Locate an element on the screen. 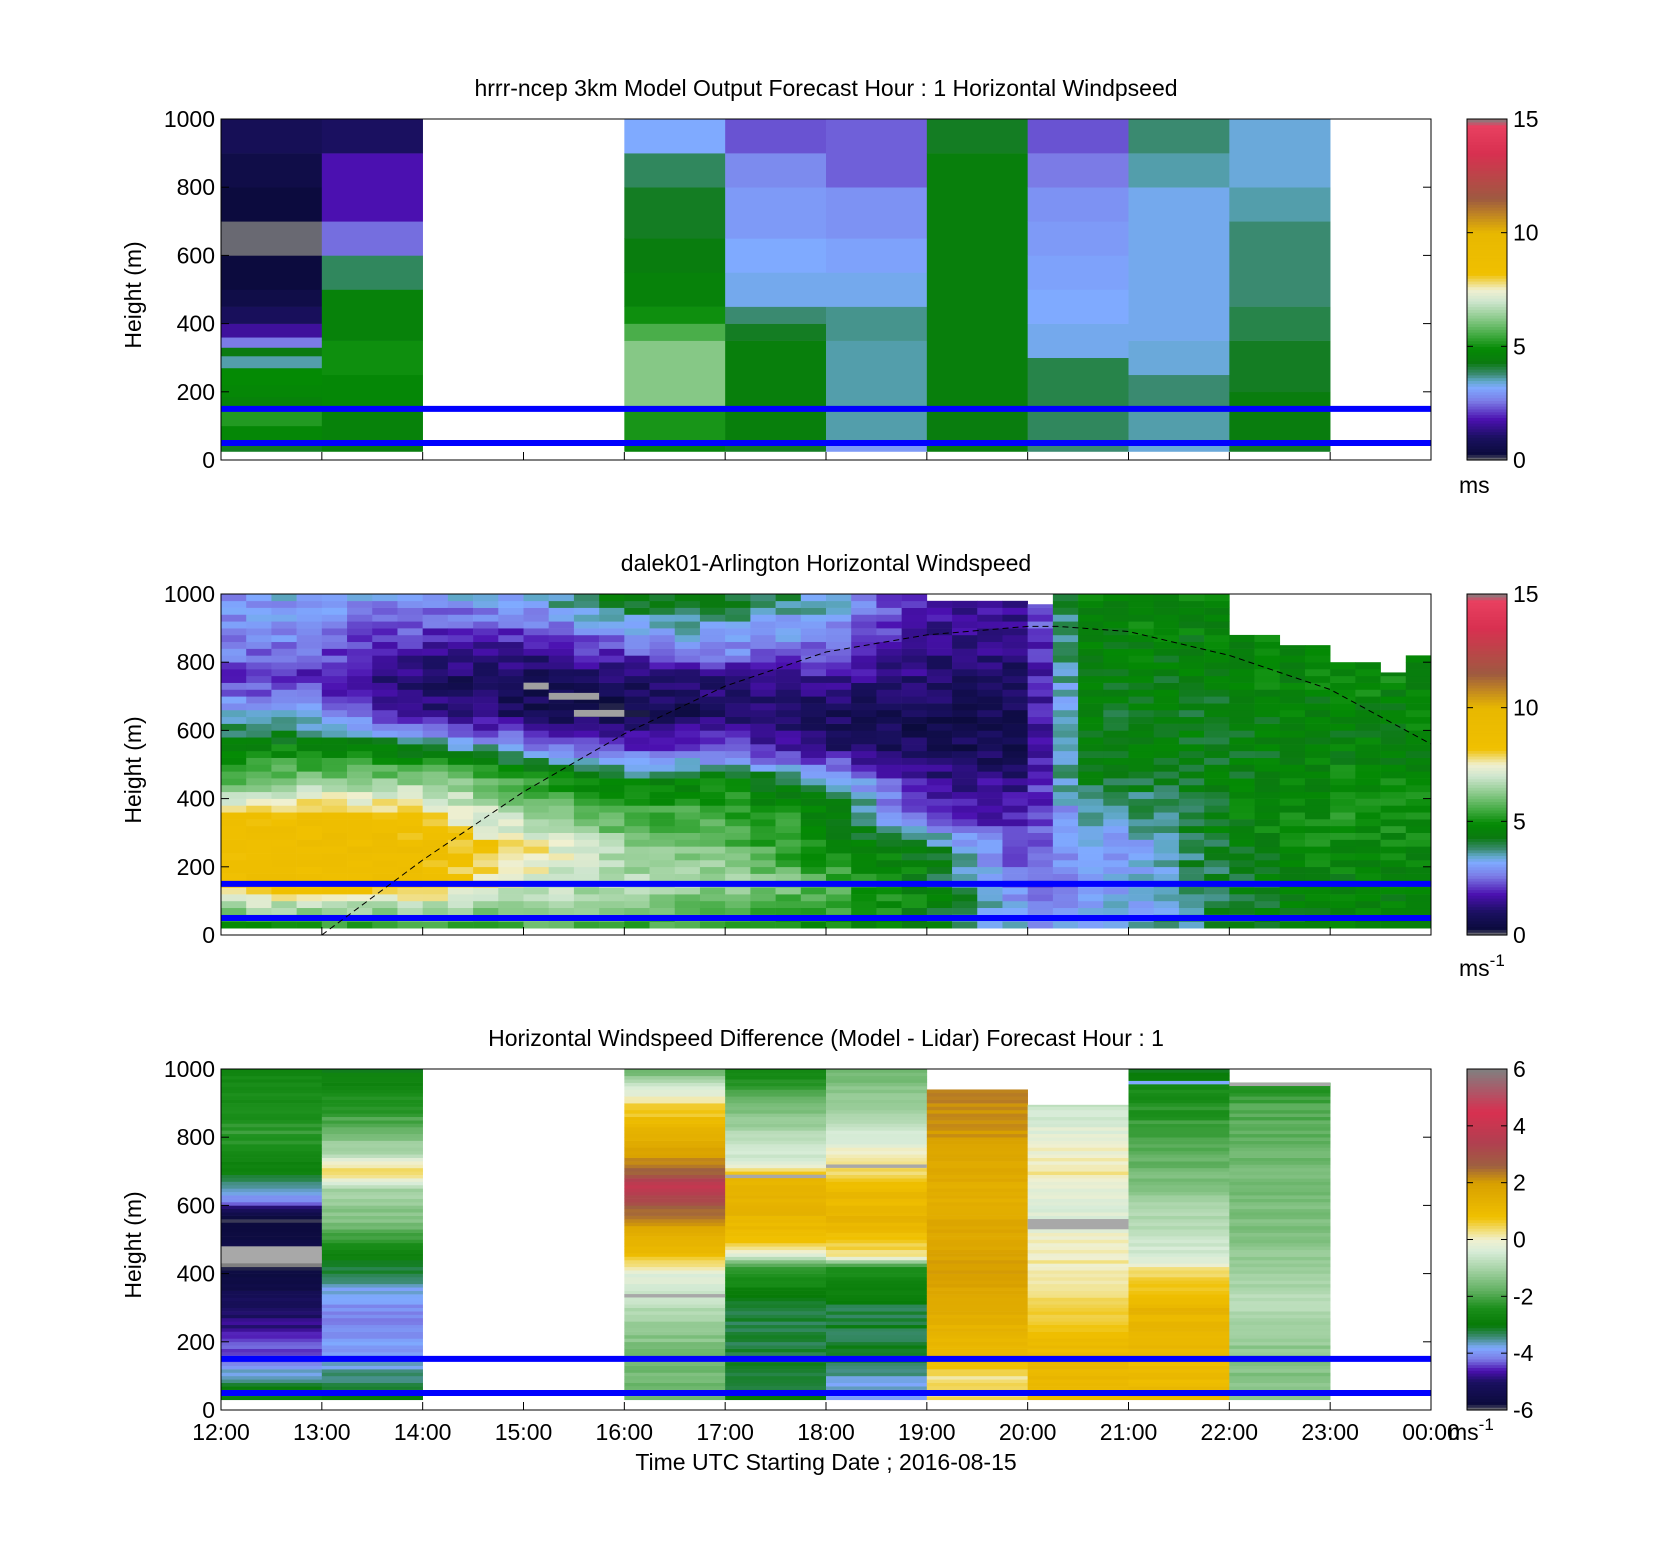 The width and height of the screenshot is (1680, 1561). panel-diff-cells is located at coordinates (776, 1235).